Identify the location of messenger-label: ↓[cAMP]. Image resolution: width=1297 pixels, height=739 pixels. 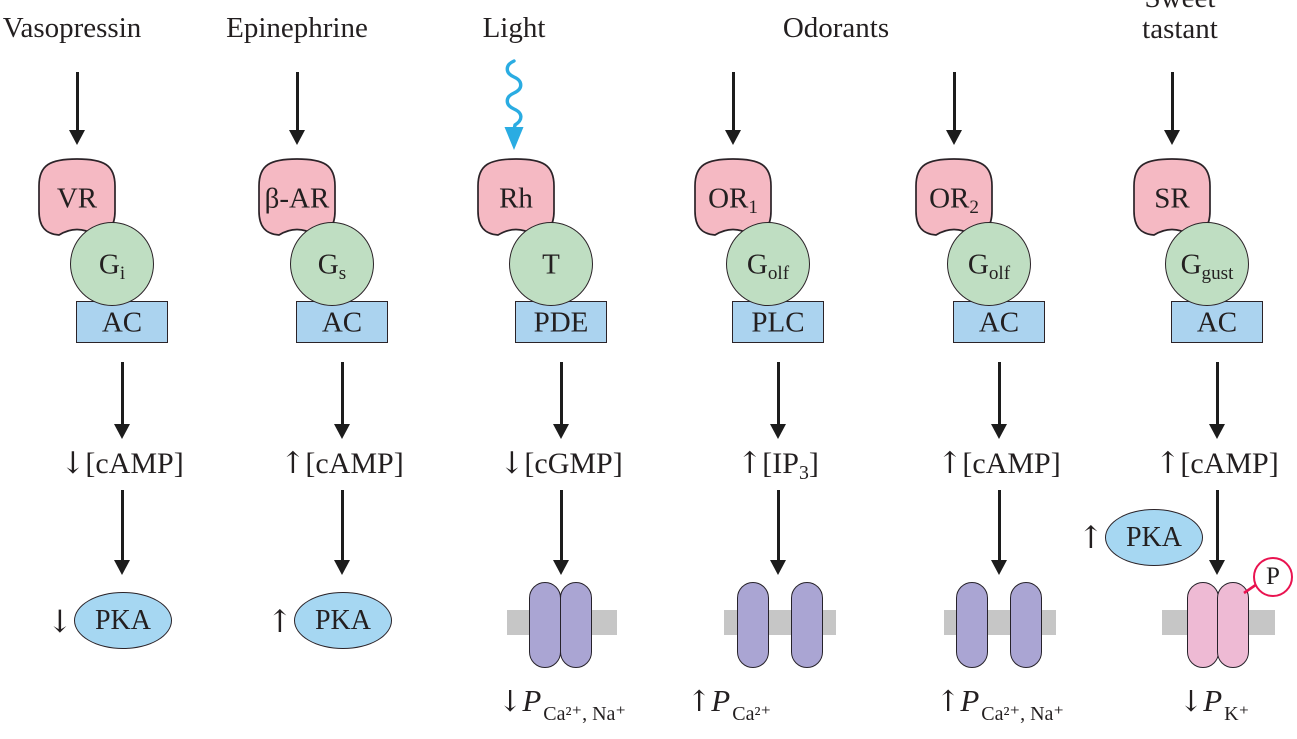
(122, 463).